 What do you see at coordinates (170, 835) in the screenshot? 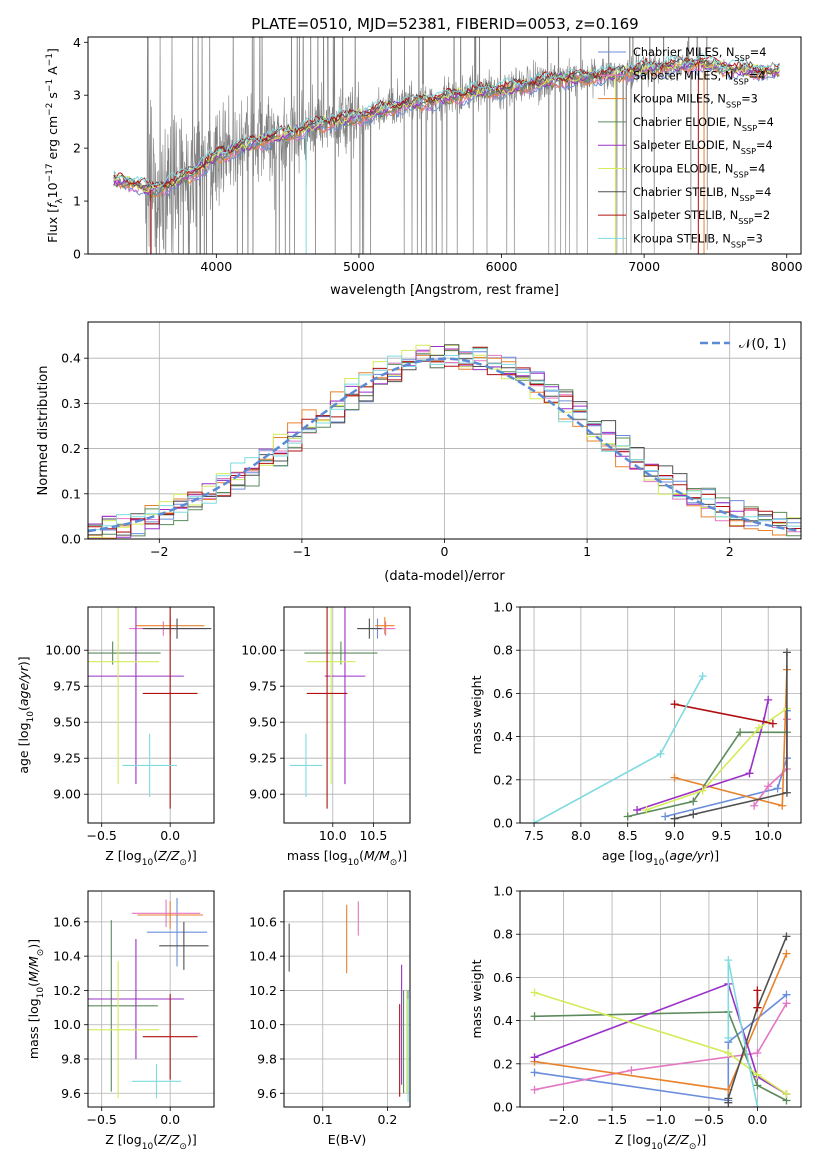
I see `age_vs_Z-x-tick-label: 0.0` at bounding box center [170, 835].